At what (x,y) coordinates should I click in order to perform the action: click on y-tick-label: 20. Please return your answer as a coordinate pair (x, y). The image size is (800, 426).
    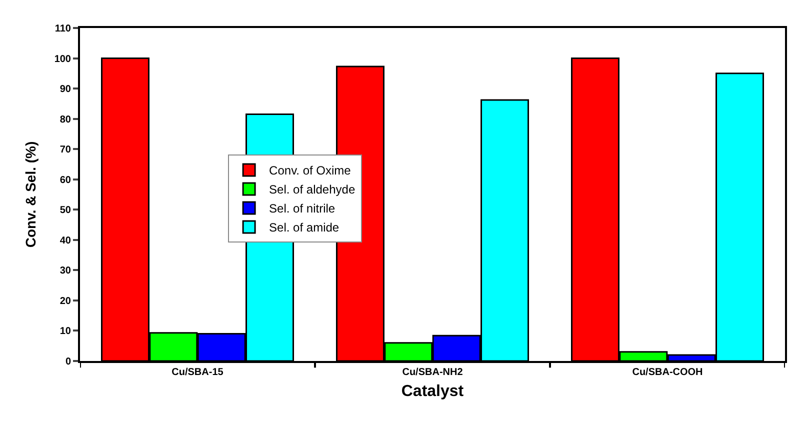
    Looking at the image, I should click on (66, 301).